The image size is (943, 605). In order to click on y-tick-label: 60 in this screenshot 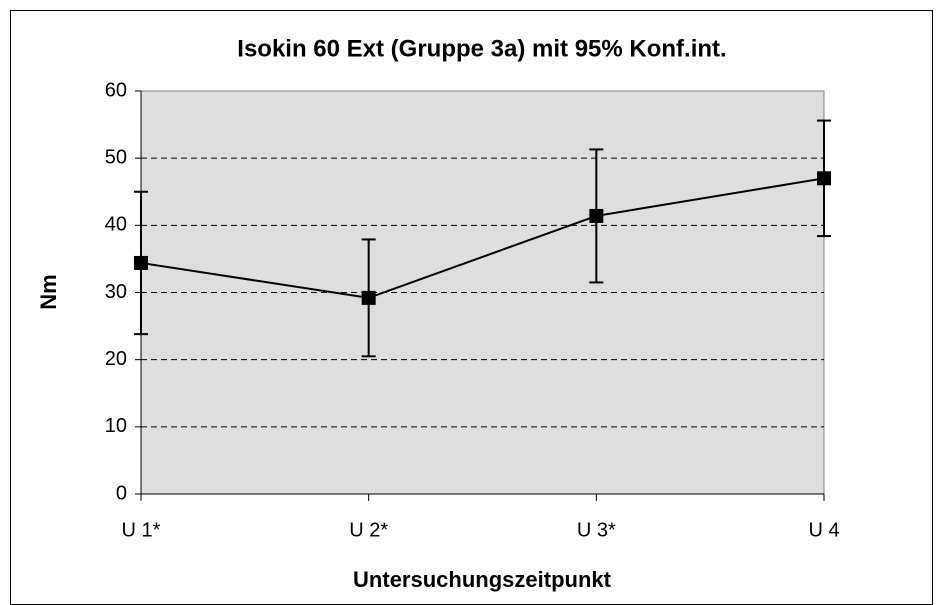, I will do `click(116, 90)`.